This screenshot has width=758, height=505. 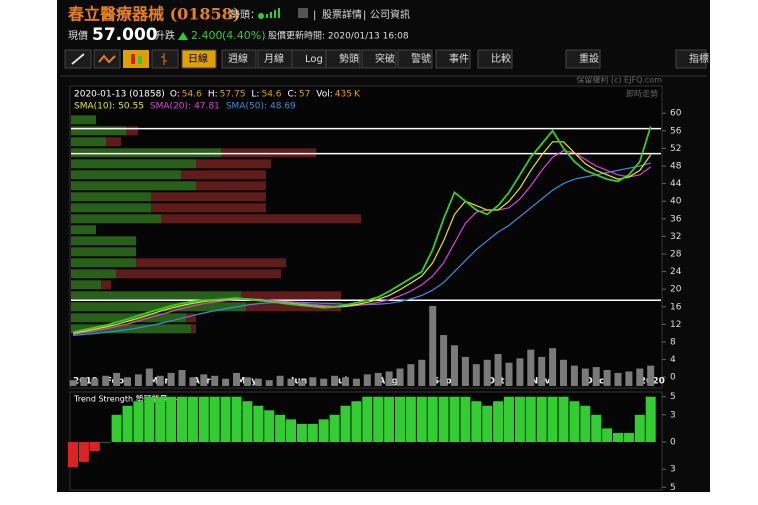 I want to click on line-icon, so click(x=107, y=59).